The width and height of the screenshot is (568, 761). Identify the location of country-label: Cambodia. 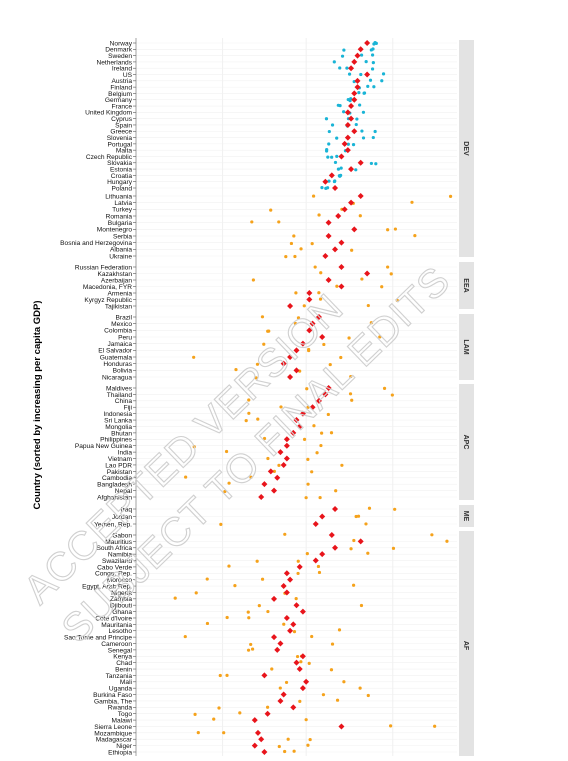
(117, 478).